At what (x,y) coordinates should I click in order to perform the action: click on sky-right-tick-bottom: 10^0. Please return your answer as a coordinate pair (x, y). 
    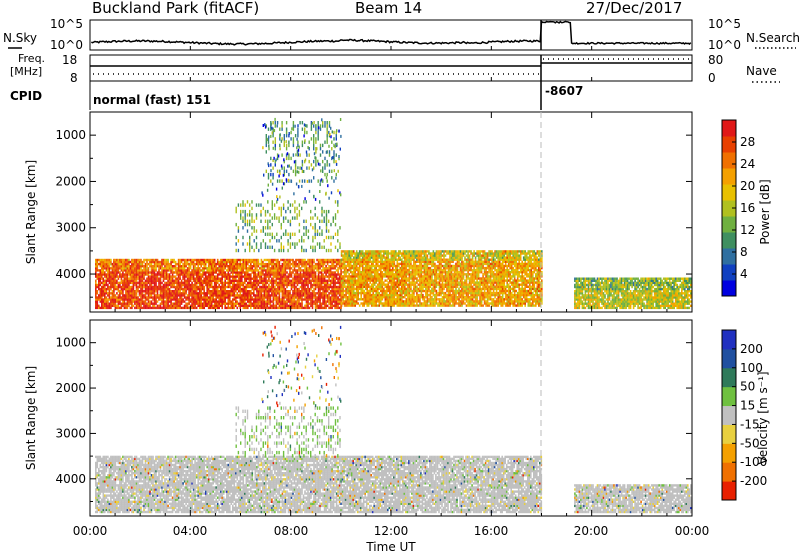
    Looking at the image, I should click on (724, 45).